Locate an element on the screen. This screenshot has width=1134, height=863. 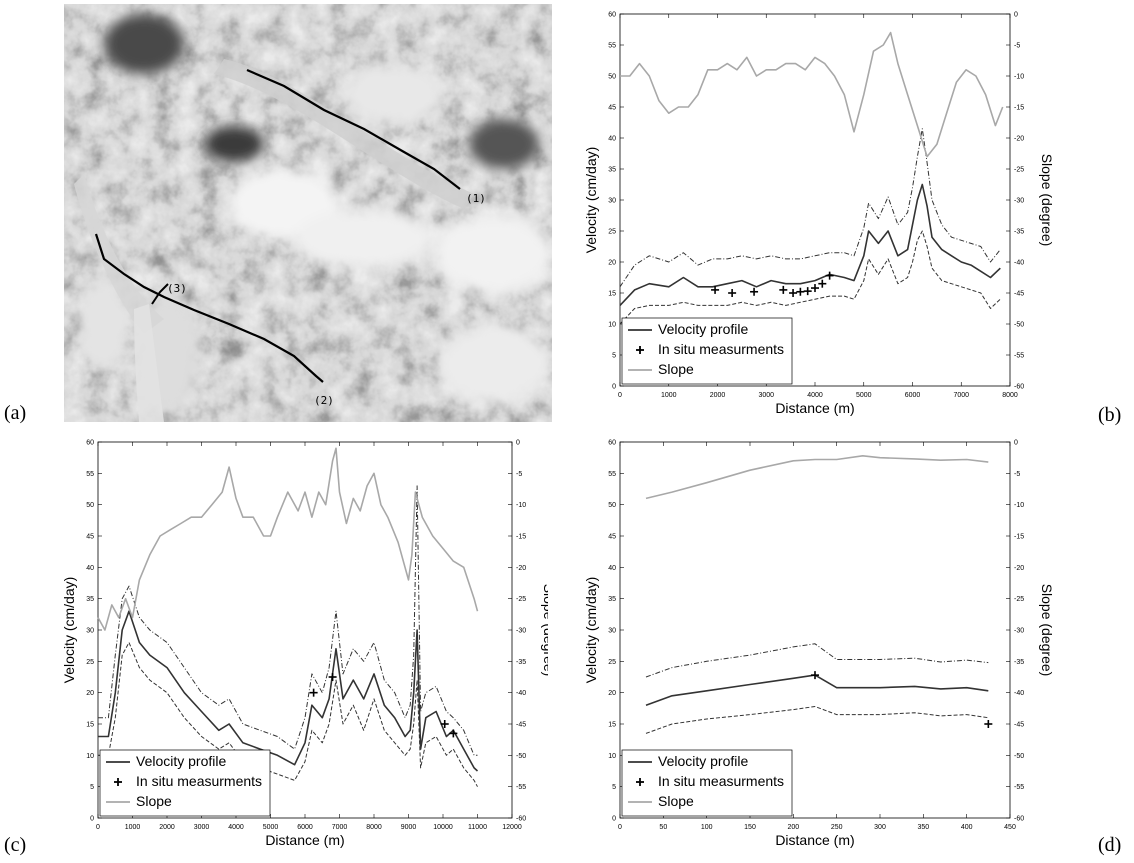
y2-tick-label: -55 is located at coordinates (1019, 787).